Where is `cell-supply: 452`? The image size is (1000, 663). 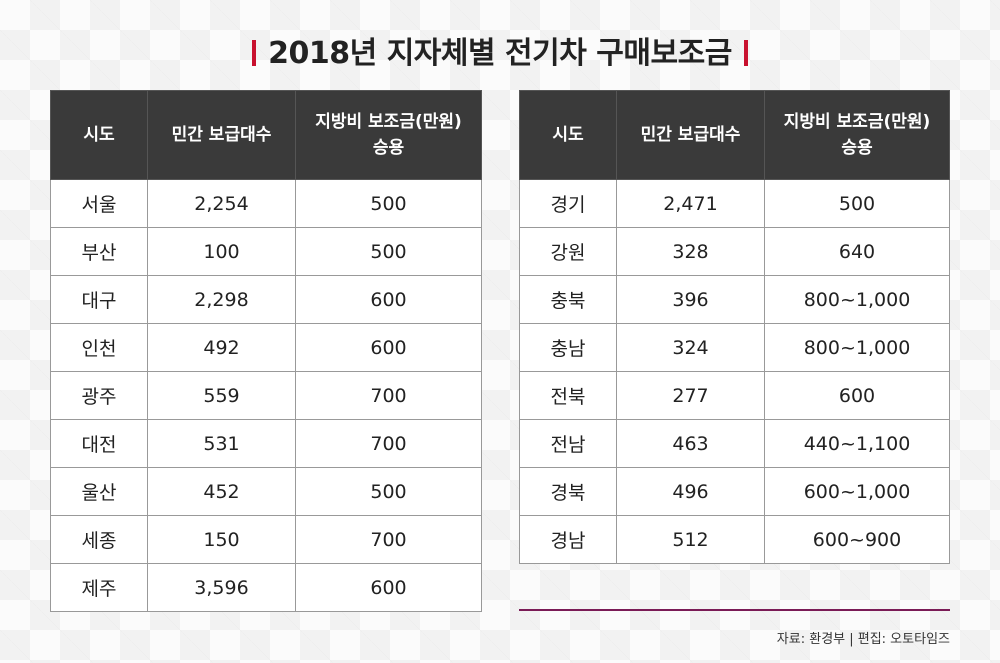
cell-supply: 452 is located at coordinates (221, 491).